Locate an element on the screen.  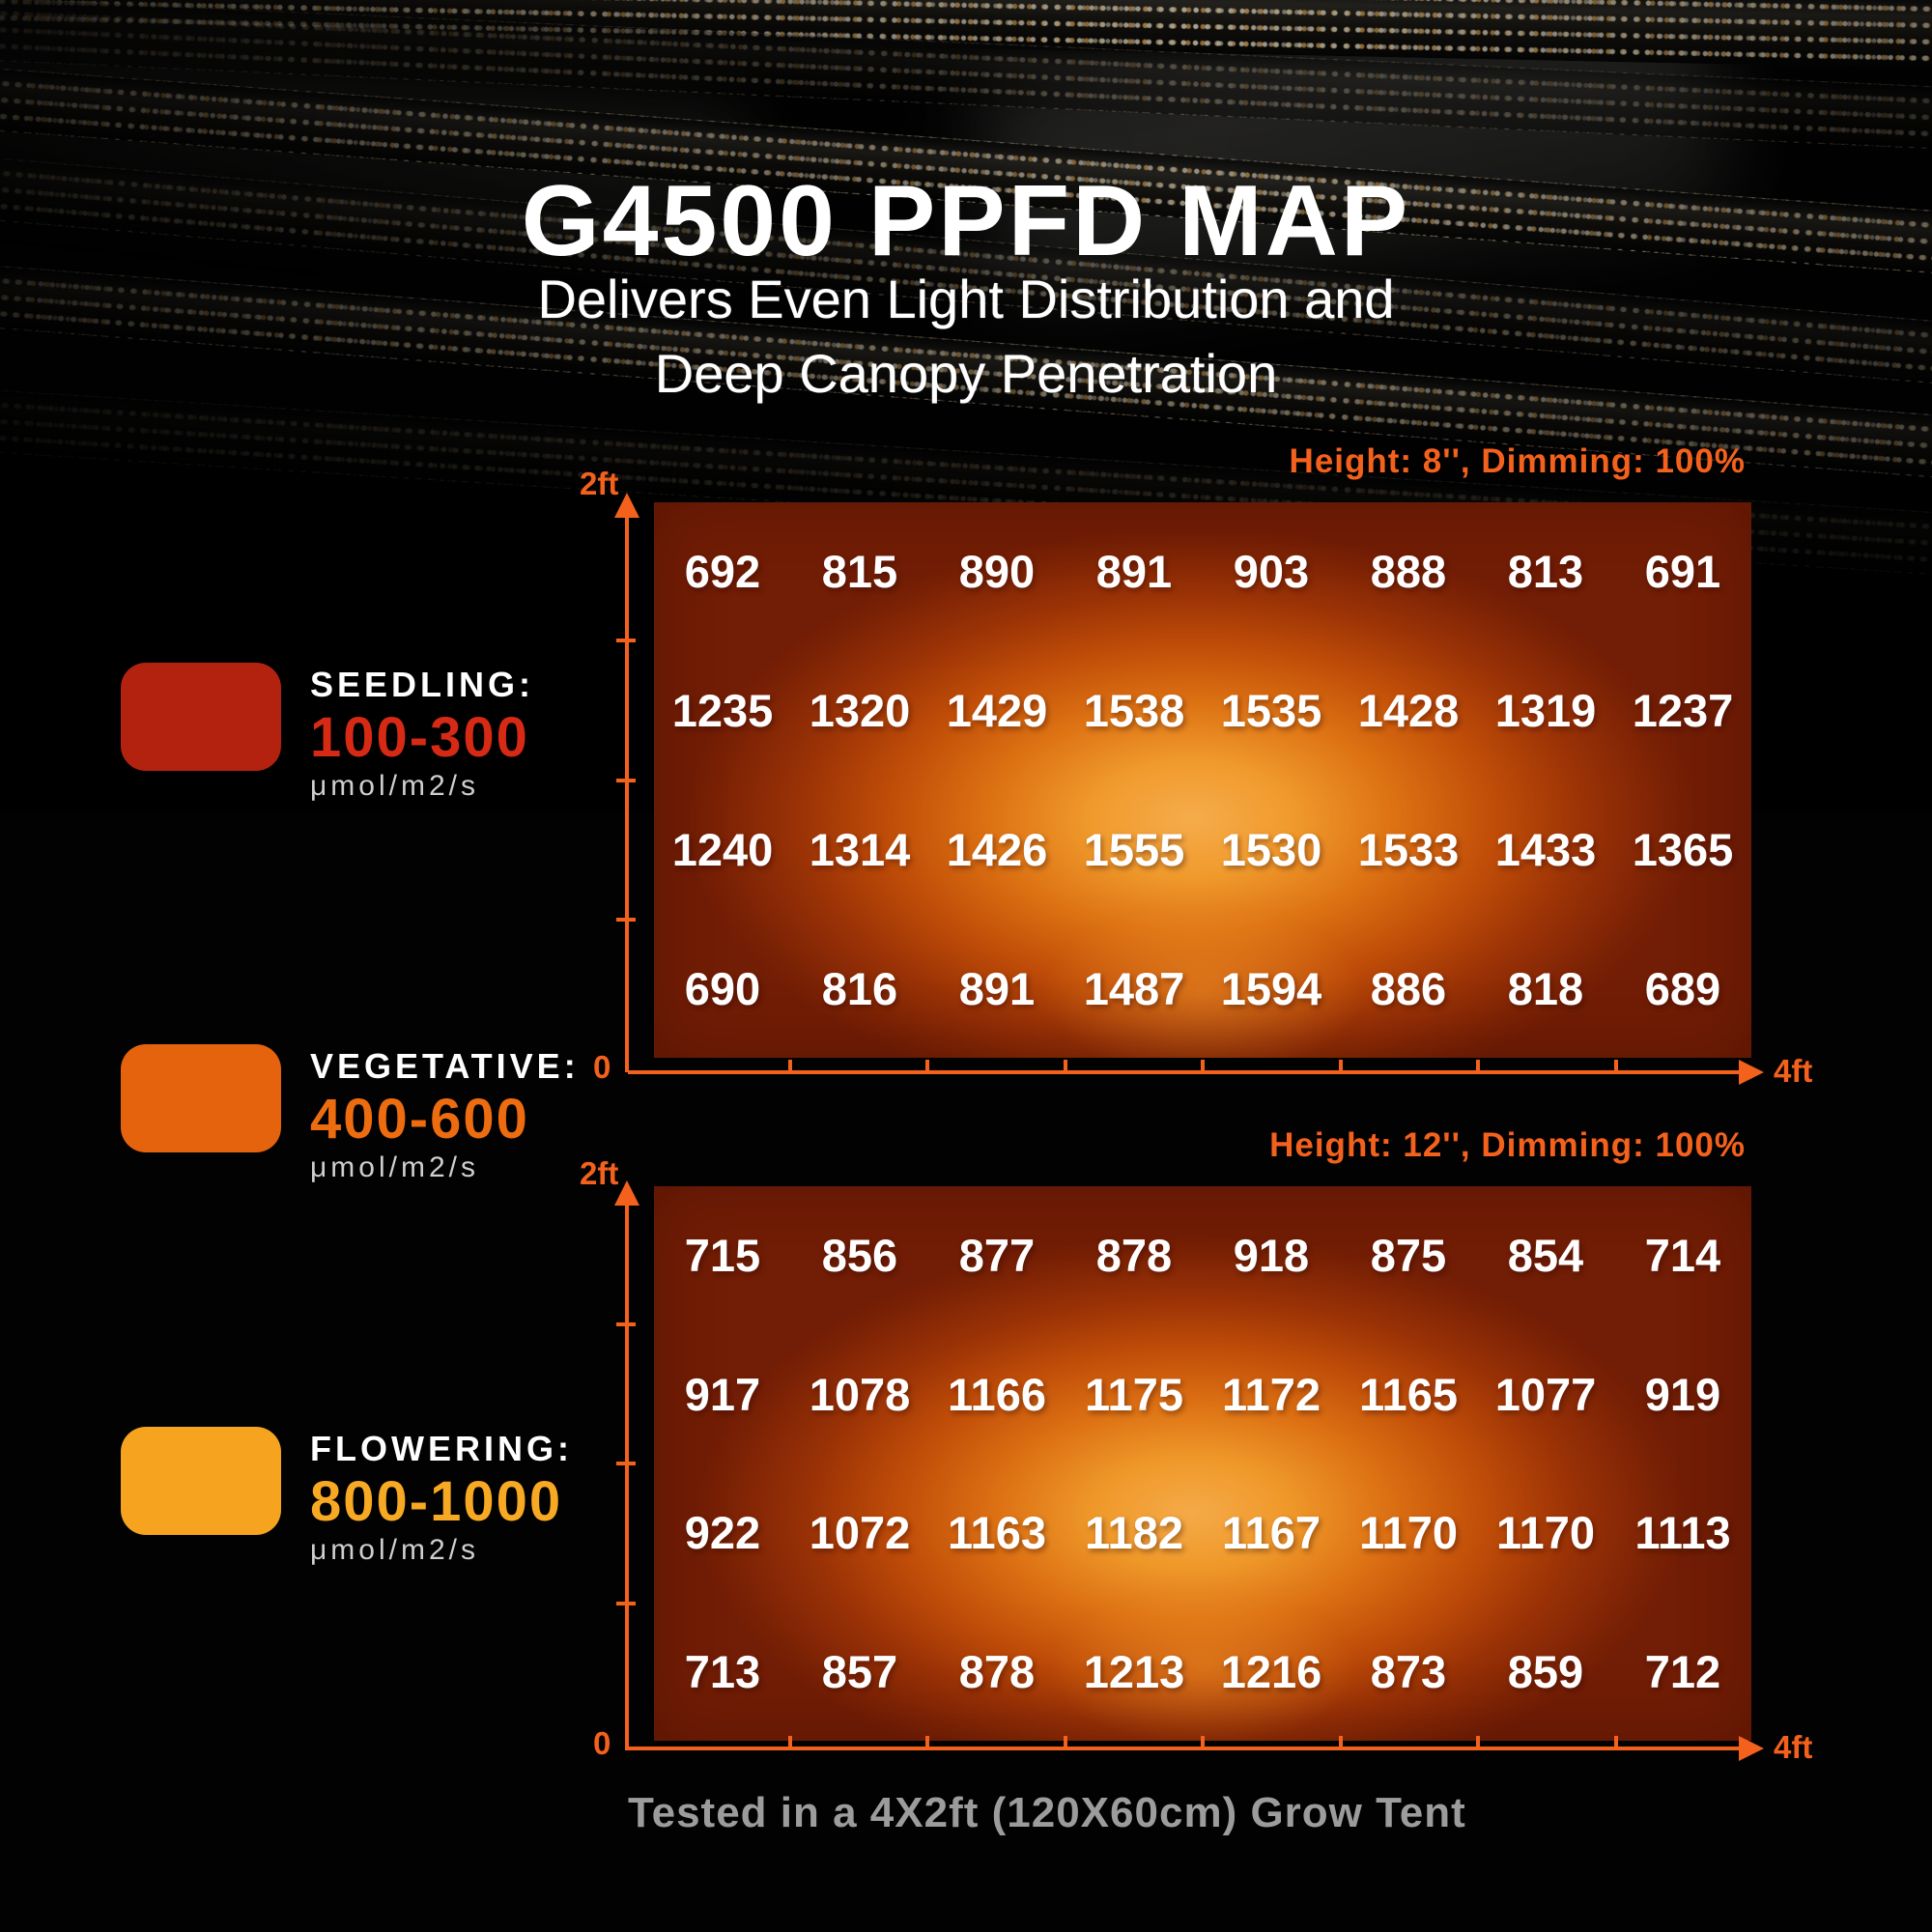
x-axis-ticks is located at coordinates (1202, 1742).